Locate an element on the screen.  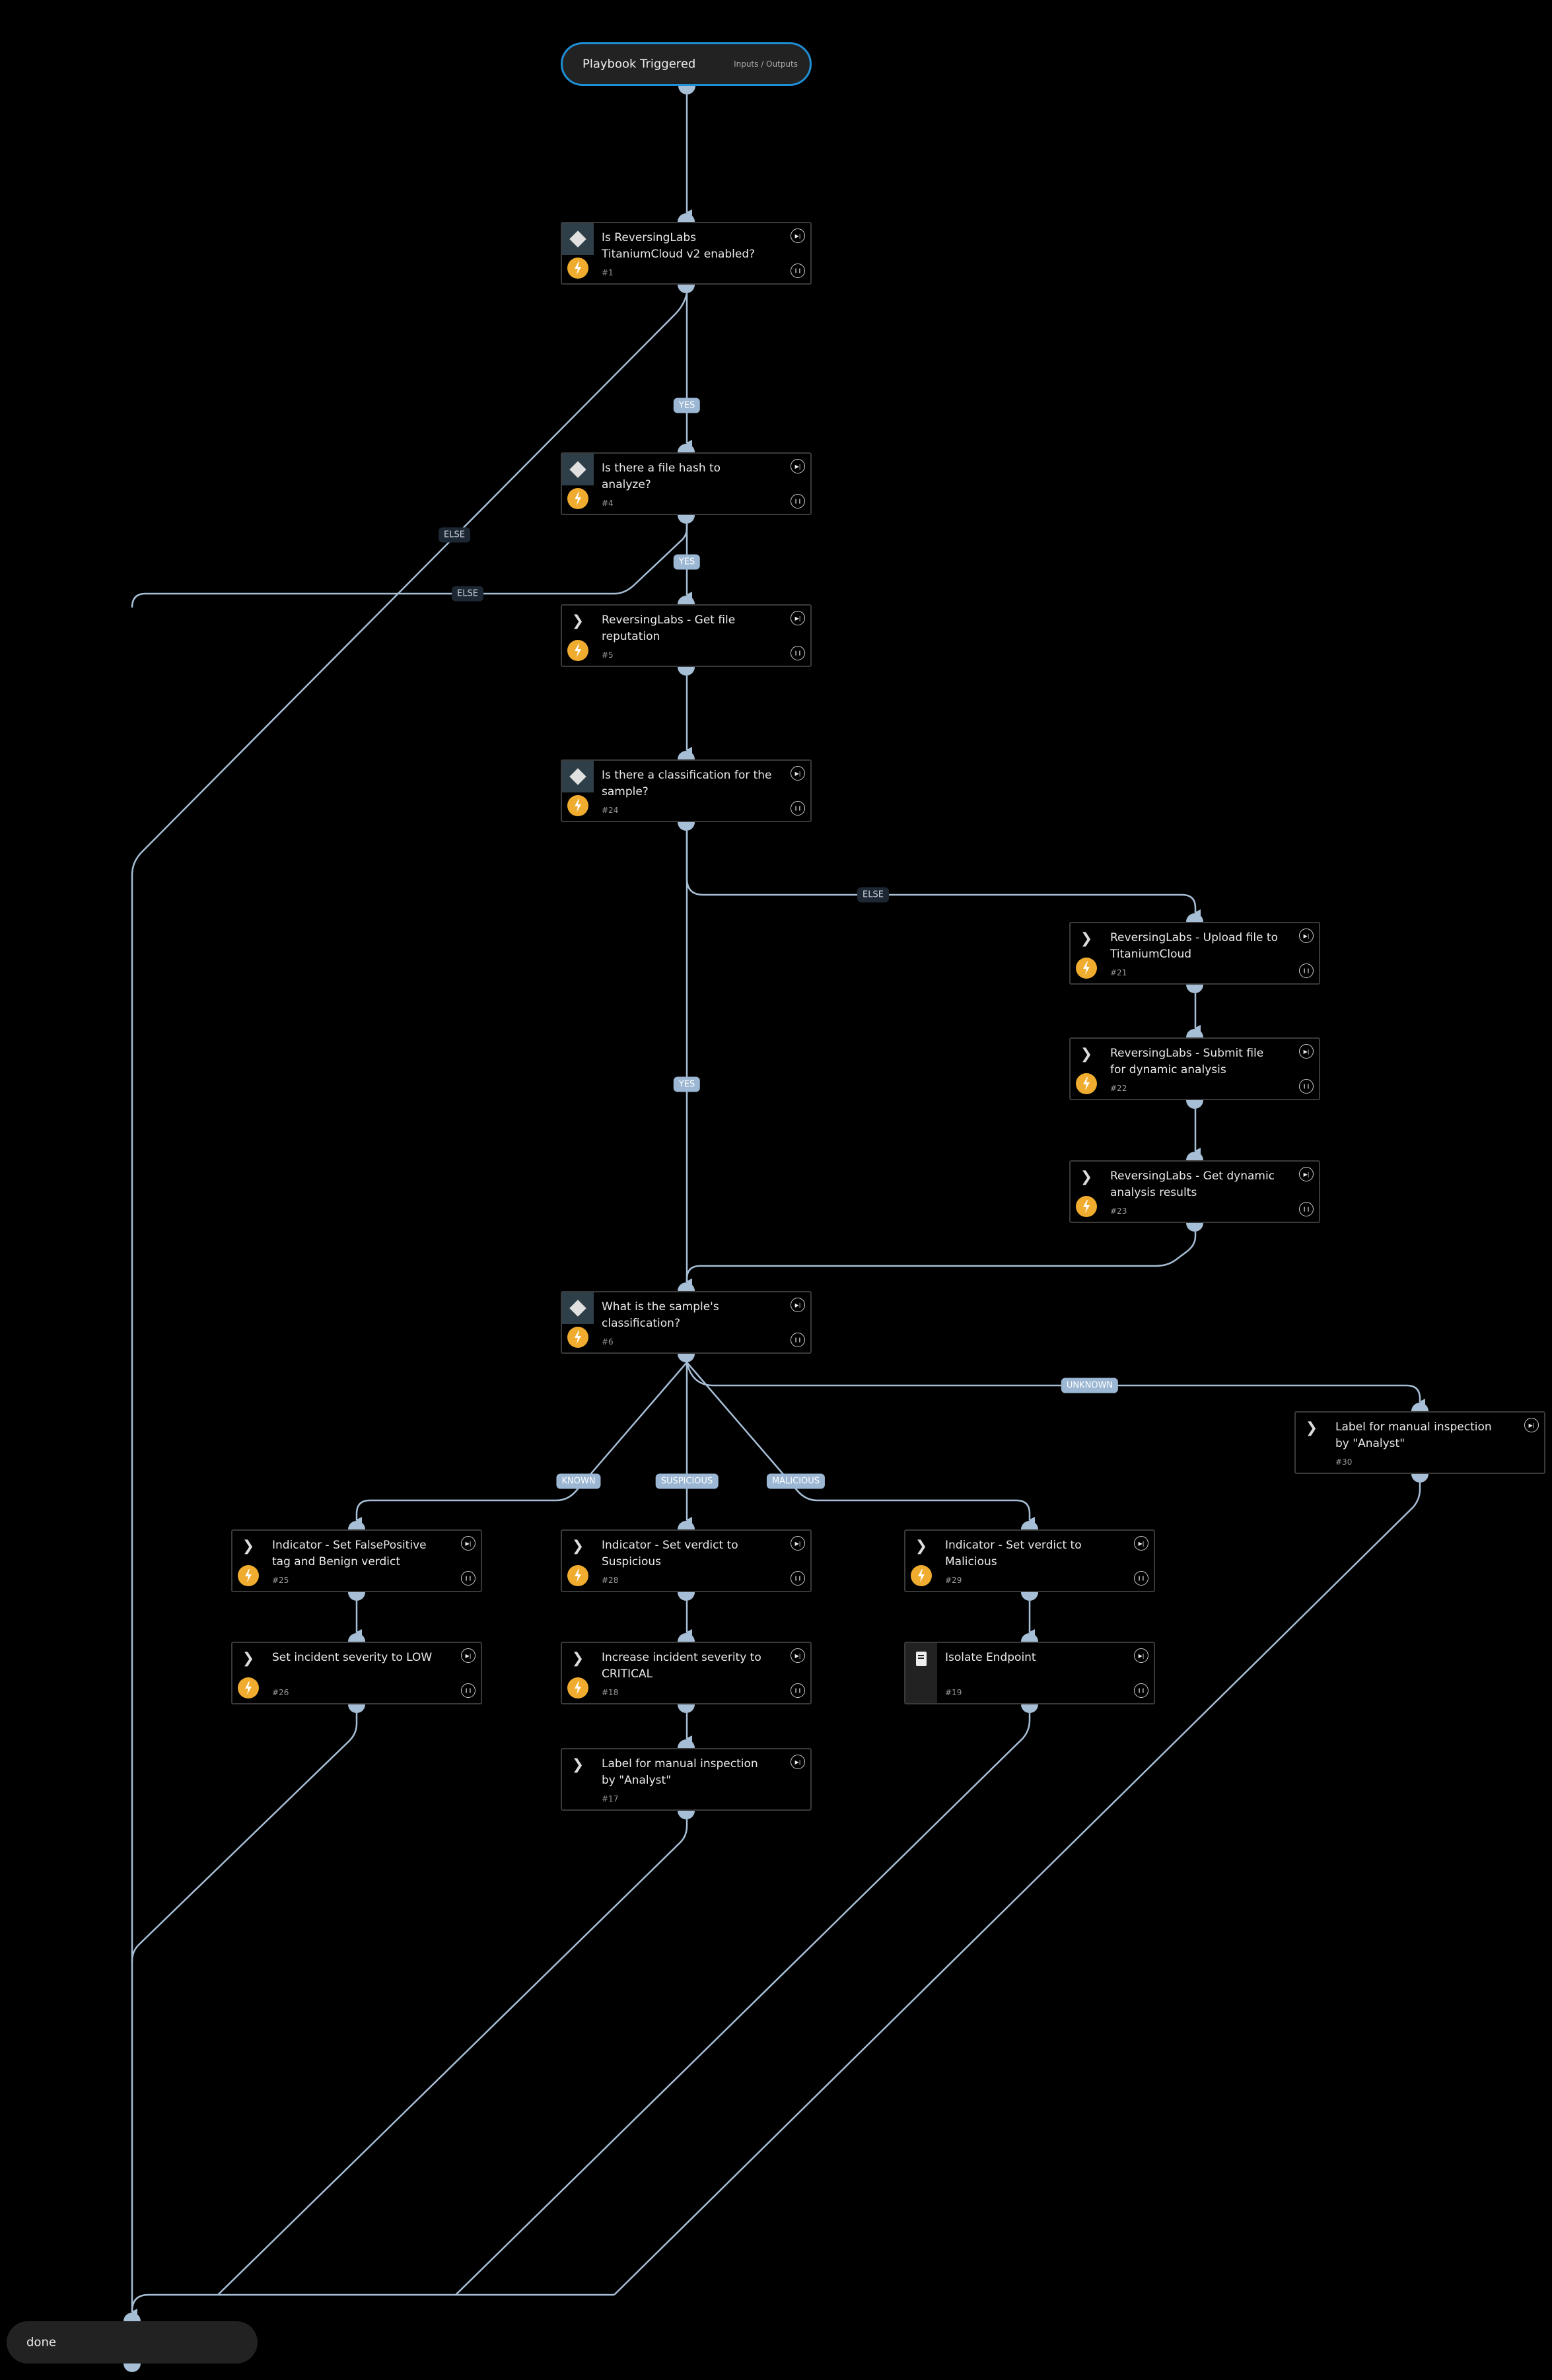
task-node-4: Is there a file hash to analyze? #4 ▶| ❙❙ is located at coordinates (686, 483).